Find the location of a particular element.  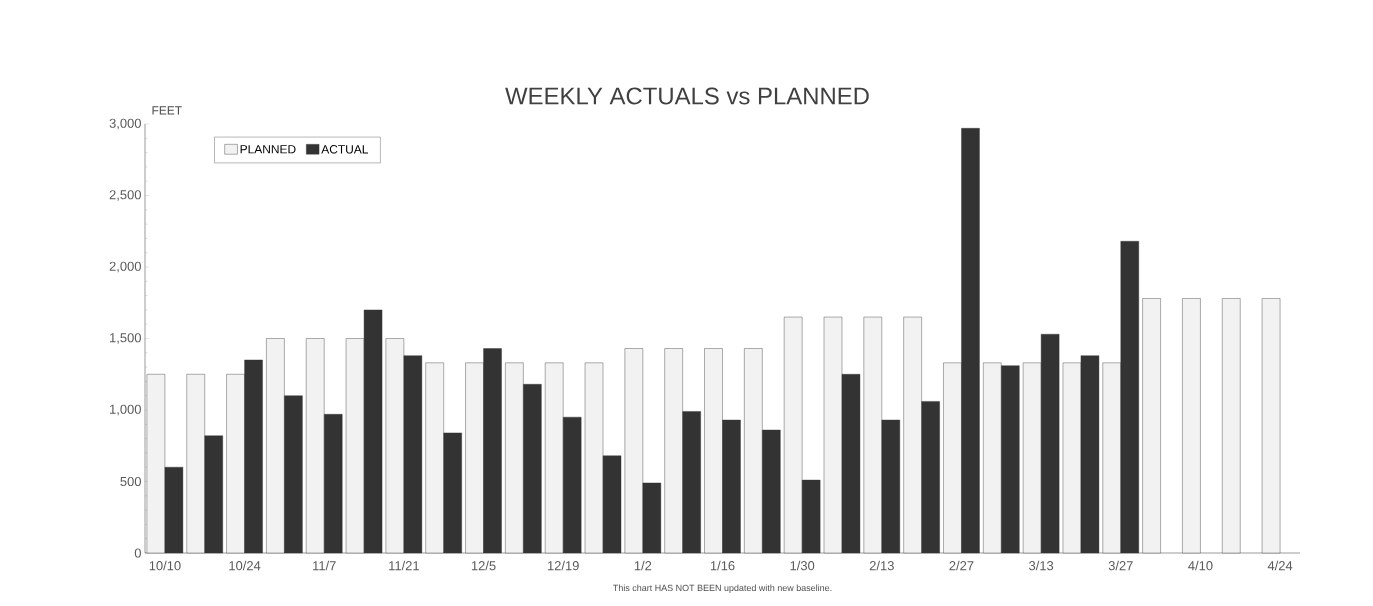

x-tick-label: 12/19 is located at coordinates (563, 565).